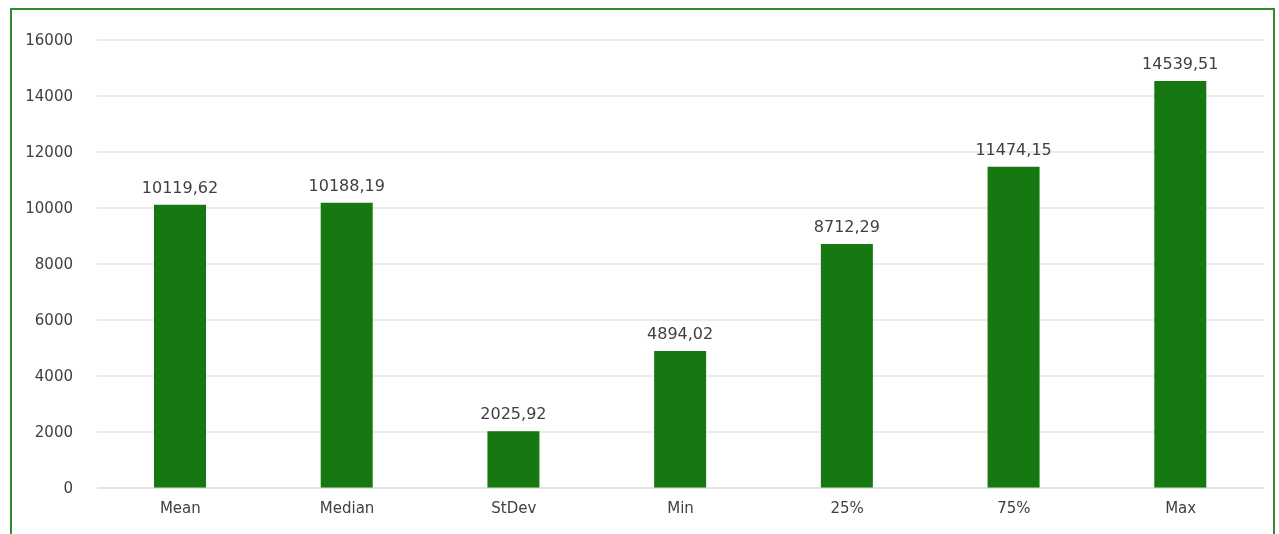 This screenshot has height=534, width=1279. What do you see at coordinates (1013, 149) in the screenshot?
I see `data-label: 11474,15` at bounding box center [1013, 149].